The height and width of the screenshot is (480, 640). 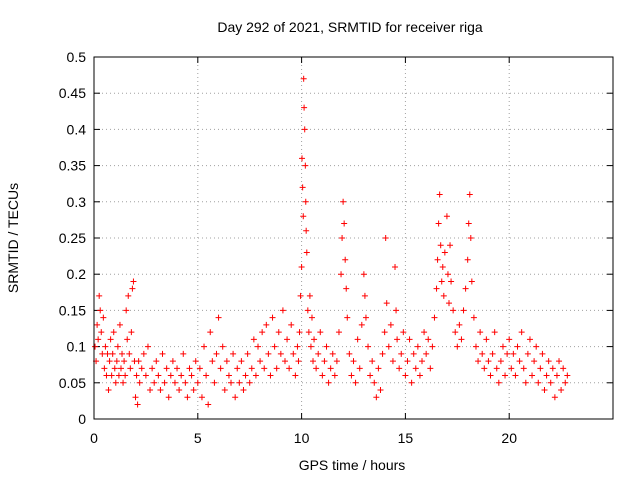 I want to click on x-tick-label: 5, so click(x=198, y=438).